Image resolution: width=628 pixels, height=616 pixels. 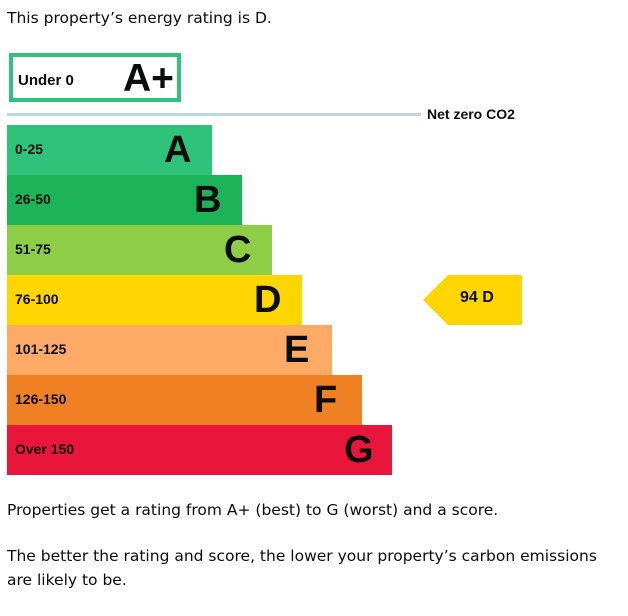 I want to click on band-b-letter: B, so click(x=208, y=200).